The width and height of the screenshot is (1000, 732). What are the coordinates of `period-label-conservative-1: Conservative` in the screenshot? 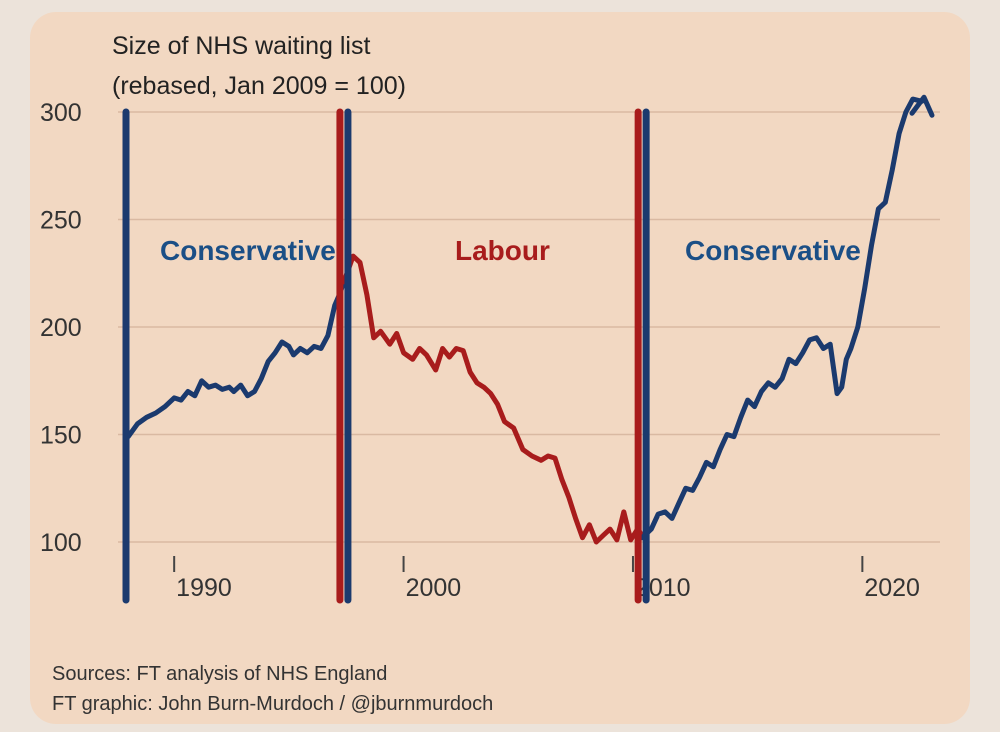 It's located at (248, 250).